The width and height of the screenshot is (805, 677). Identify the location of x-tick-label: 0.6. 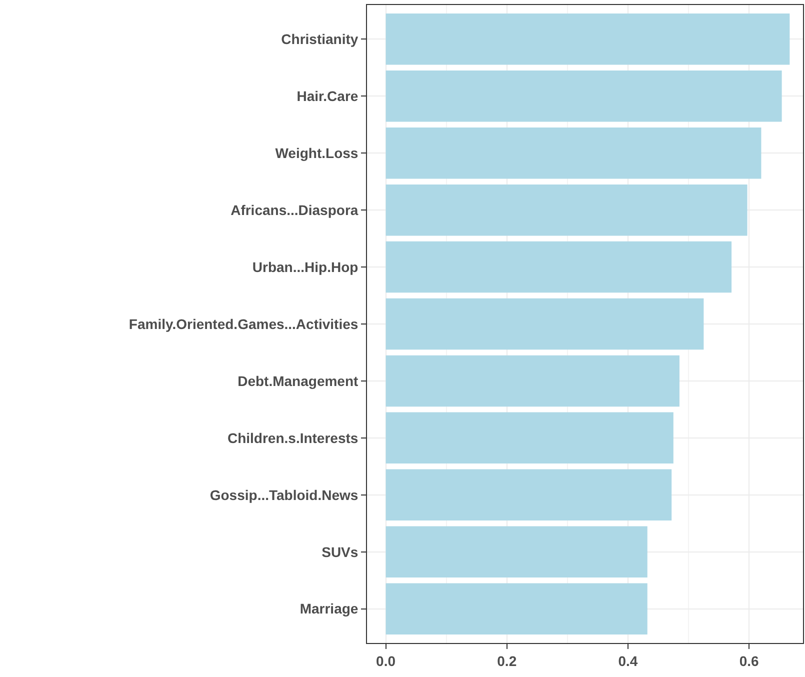
(749, 660).